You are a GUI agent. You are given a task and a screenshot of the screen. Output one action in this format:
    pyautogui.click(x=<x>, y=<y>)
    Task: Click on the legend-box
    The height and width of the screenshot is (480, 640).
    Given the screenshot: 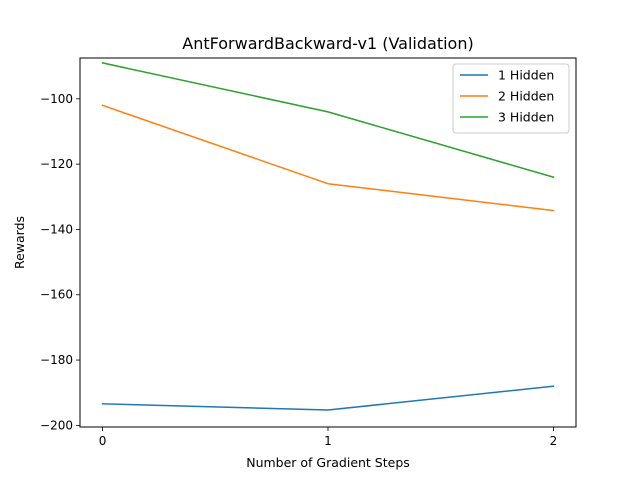 What is the action you would take?
    pyautogui.click(x=511, y=98)
    